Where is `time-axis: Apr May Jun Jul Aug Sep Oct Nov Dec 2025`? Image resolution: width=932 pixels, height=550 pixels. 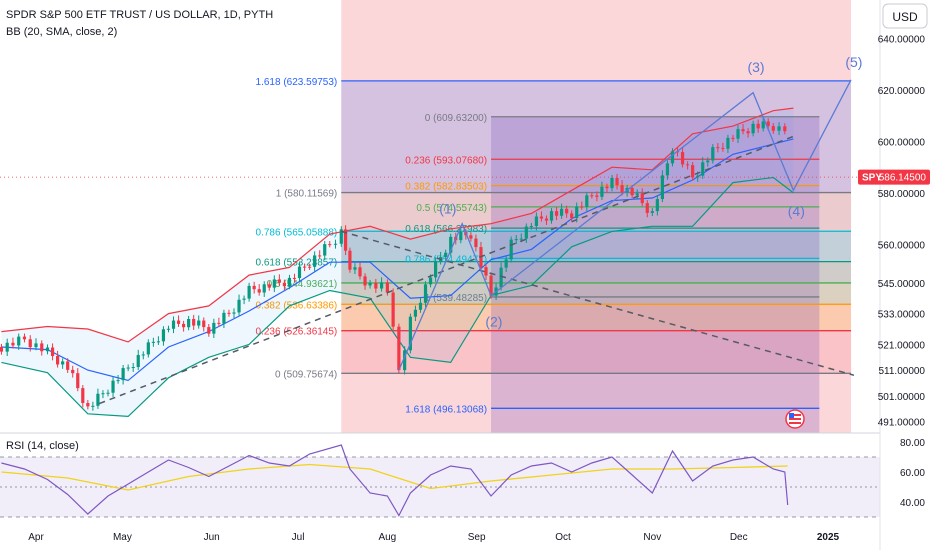 time-axis: Apr May Jun Jul Aug Sep Oct Nov Dec 2025 is located at coordinates (433, 537).